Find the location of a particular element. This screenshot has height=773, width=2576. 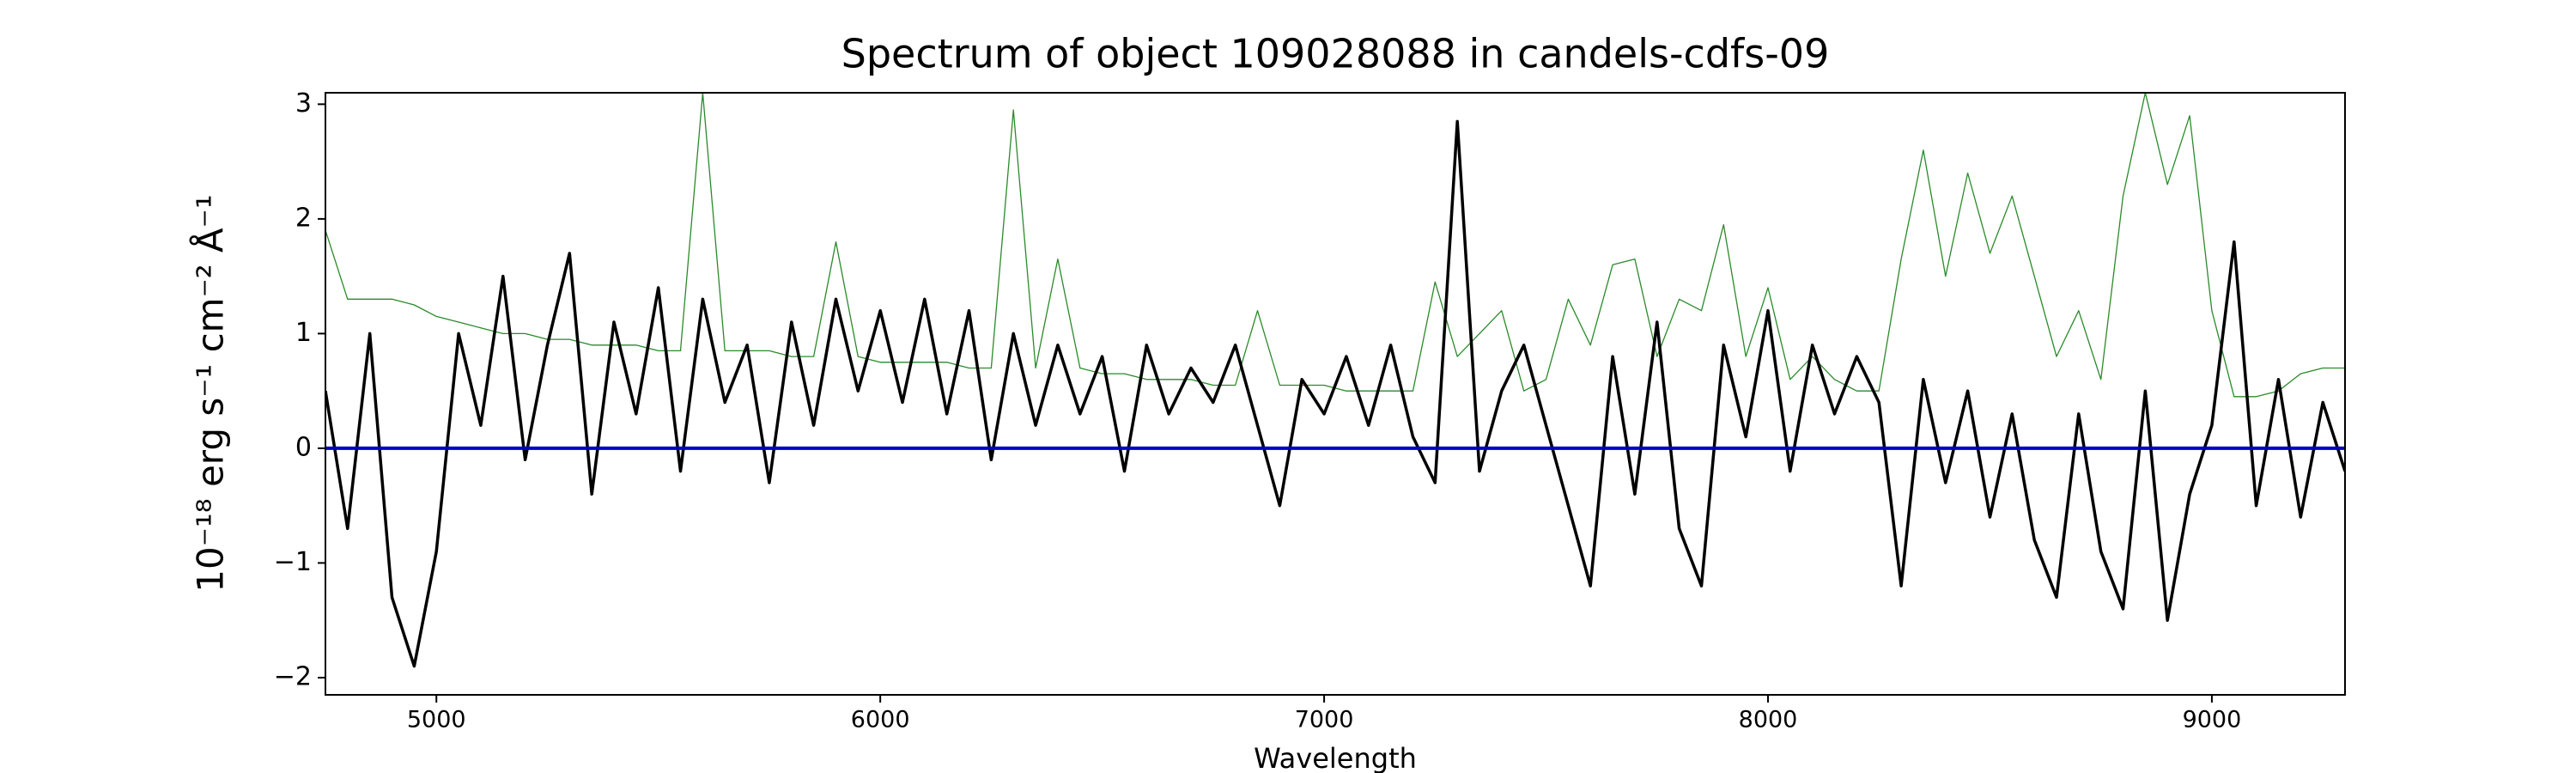

x-tick-label: 5000 is located at coordinates (436, 720).